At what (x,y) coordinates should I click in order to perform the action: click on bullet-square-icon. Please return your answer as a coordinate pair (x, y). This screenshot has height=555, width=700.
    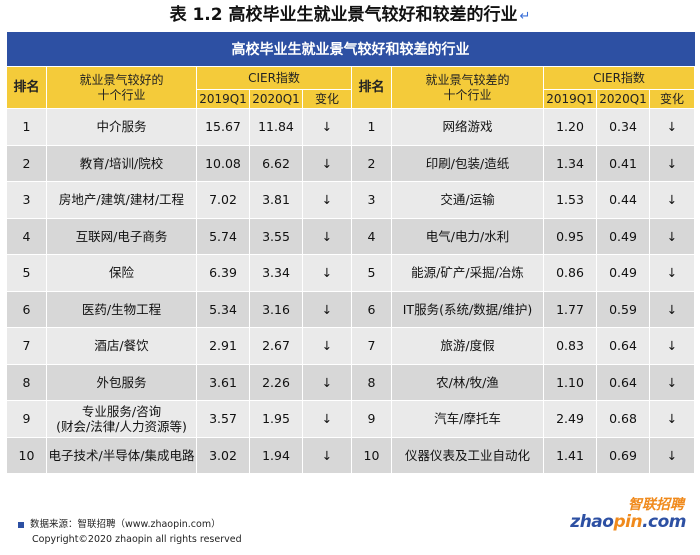
    Looking at the image, I should click on (21, 524).